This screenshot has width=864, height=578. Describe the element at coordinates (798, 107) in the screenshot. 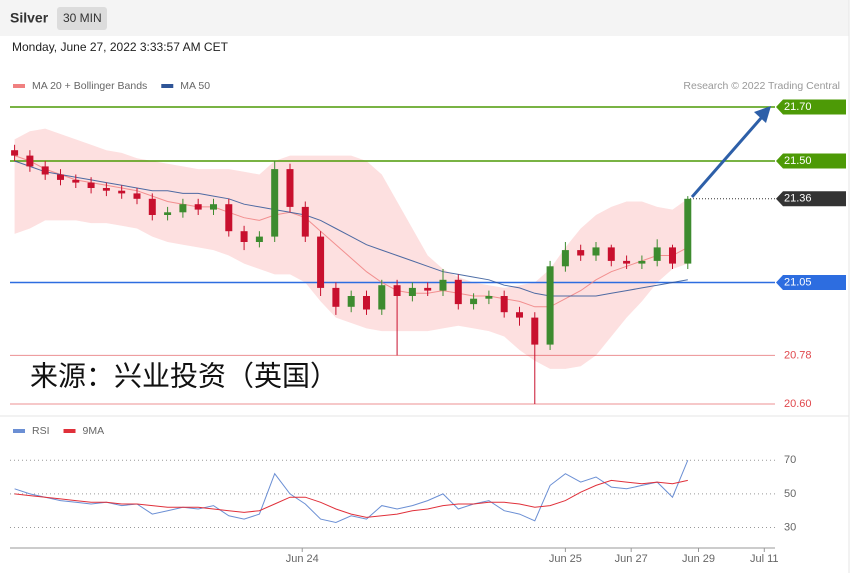

I see `level-label: 21.70` at that location.